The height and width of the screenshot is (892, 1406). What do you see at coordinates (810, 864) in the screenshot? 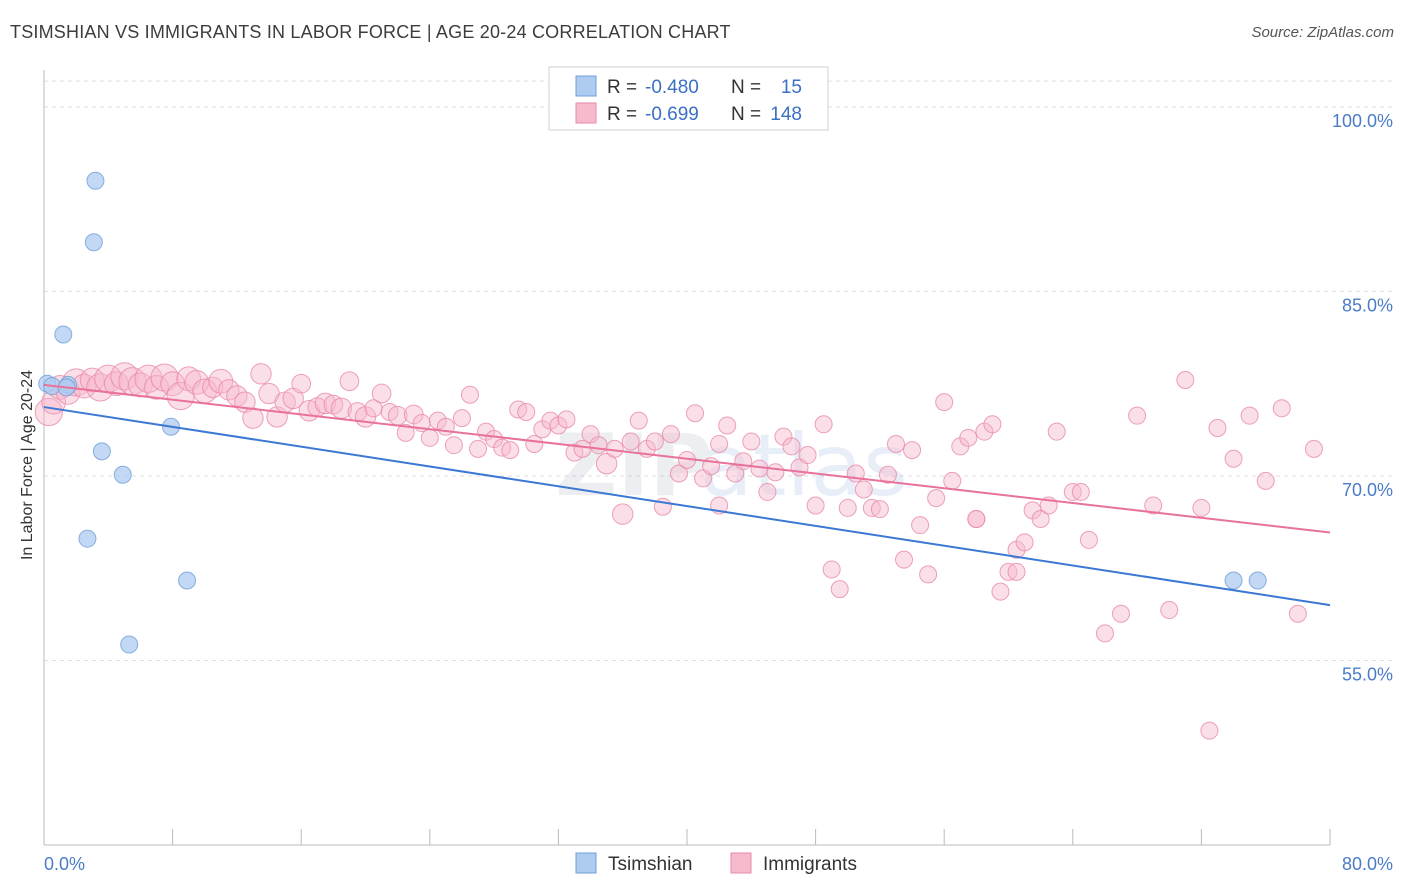
I see `bottom-legend-label-immigrants: Immigrants` at bounding box center [810, 864].